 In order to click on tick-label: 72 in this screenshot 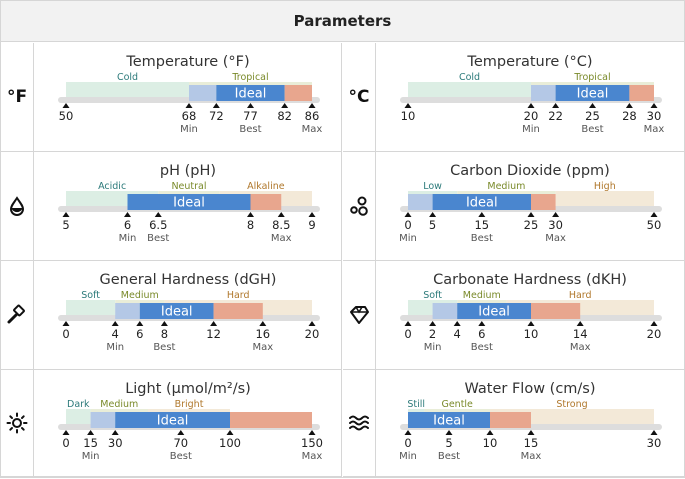, I will do `click(216, 116)`.